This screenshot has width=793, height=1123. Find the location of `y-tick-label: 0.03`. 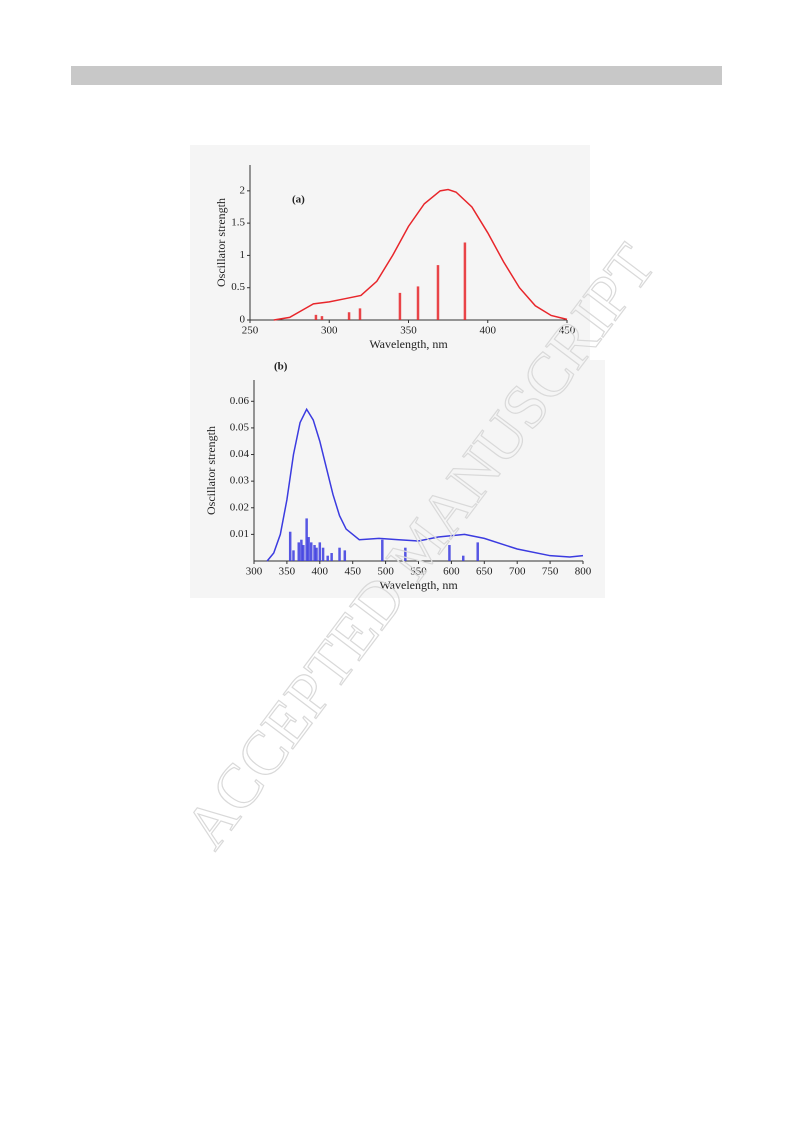

y-tick-label: 0.03 is located at coordinates (240, 481).